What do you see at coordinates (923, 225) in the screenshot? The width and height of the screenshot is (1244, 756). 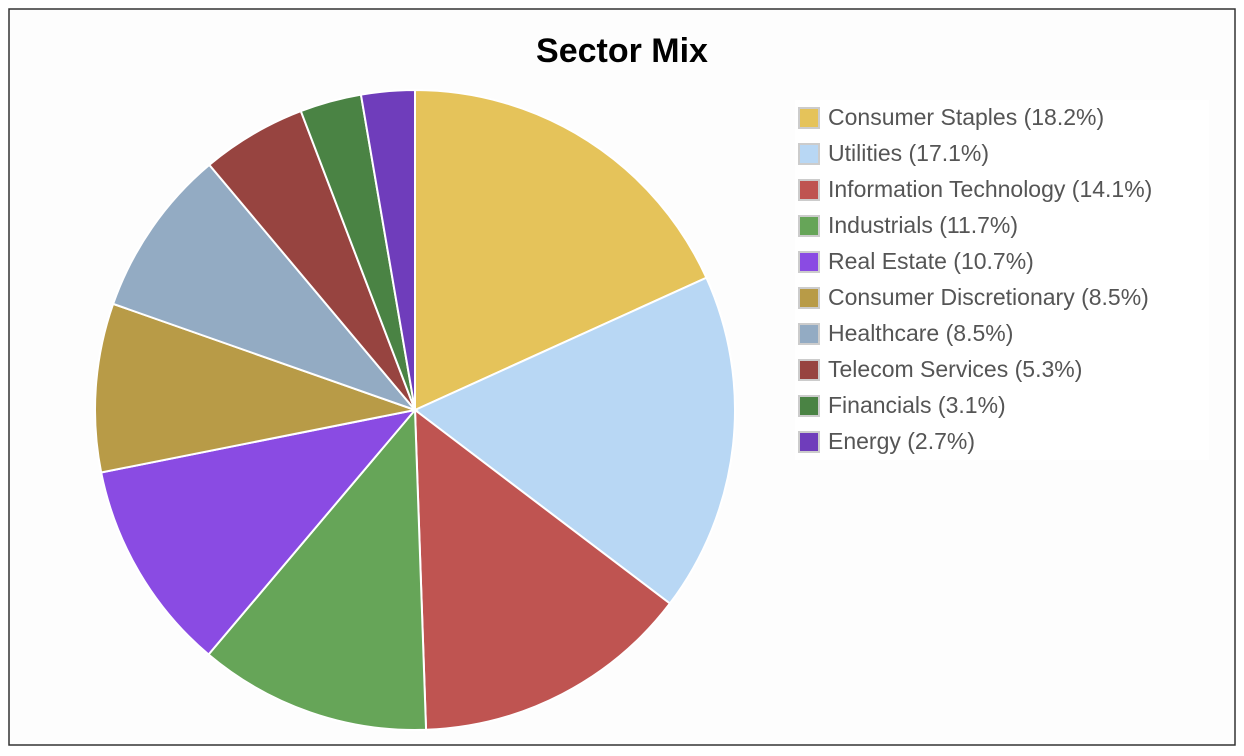 I see `legend-label: Industrials (11.7%)` at bounding box center [923, 225].